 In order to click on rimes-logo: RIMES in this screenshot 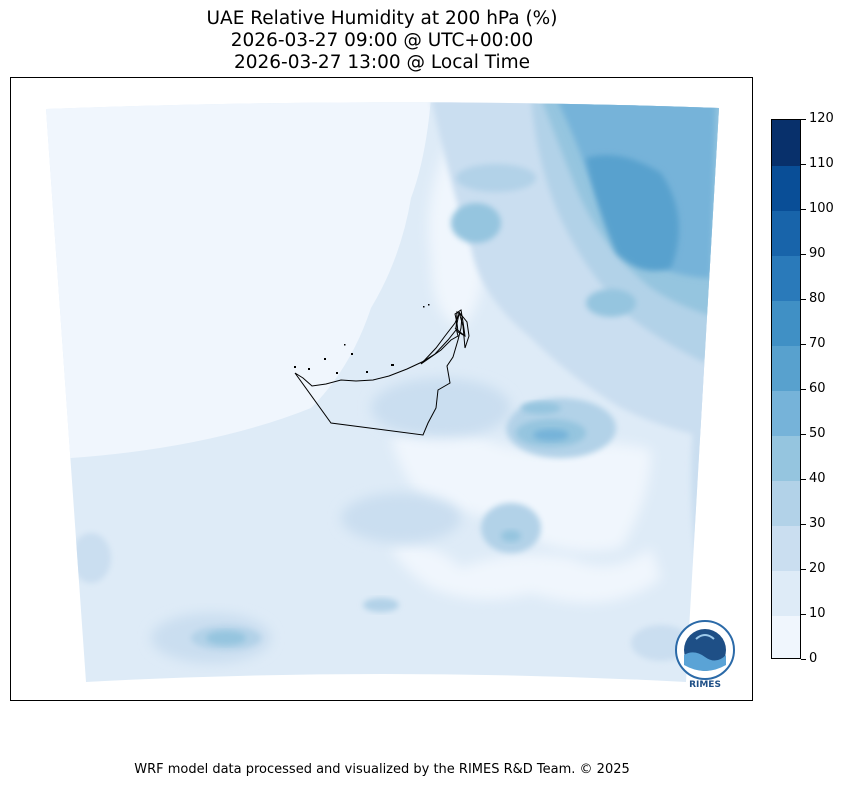, I will do `click(705, 655)`.